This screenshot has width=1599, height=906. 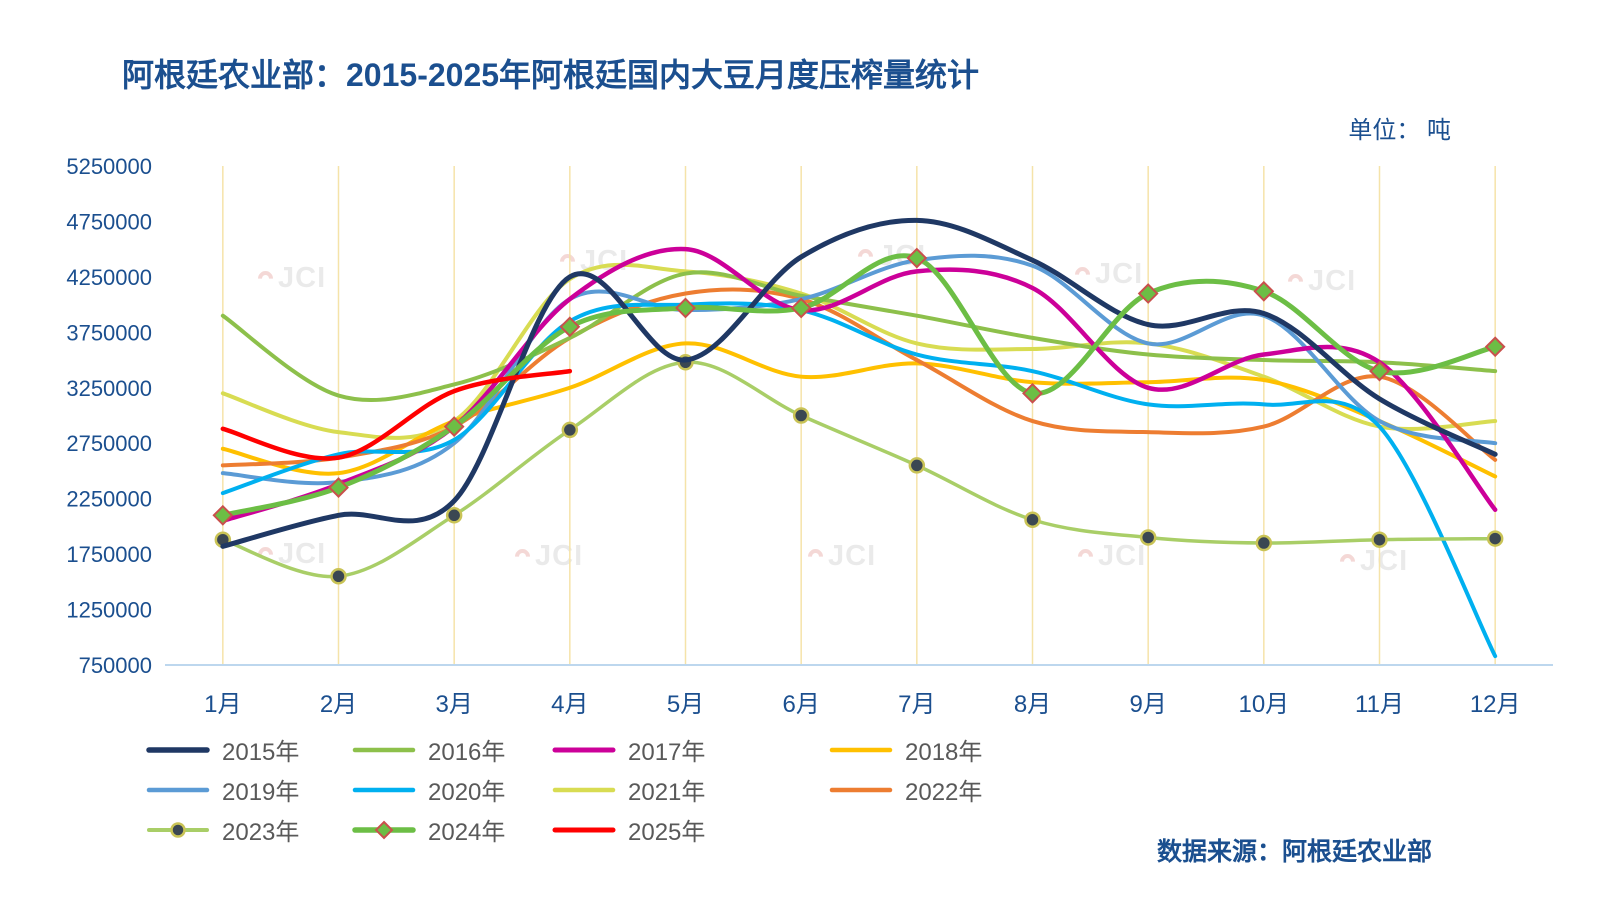 I want to click on legend-item-2019年: 2019年, so click(x=249, y=789).